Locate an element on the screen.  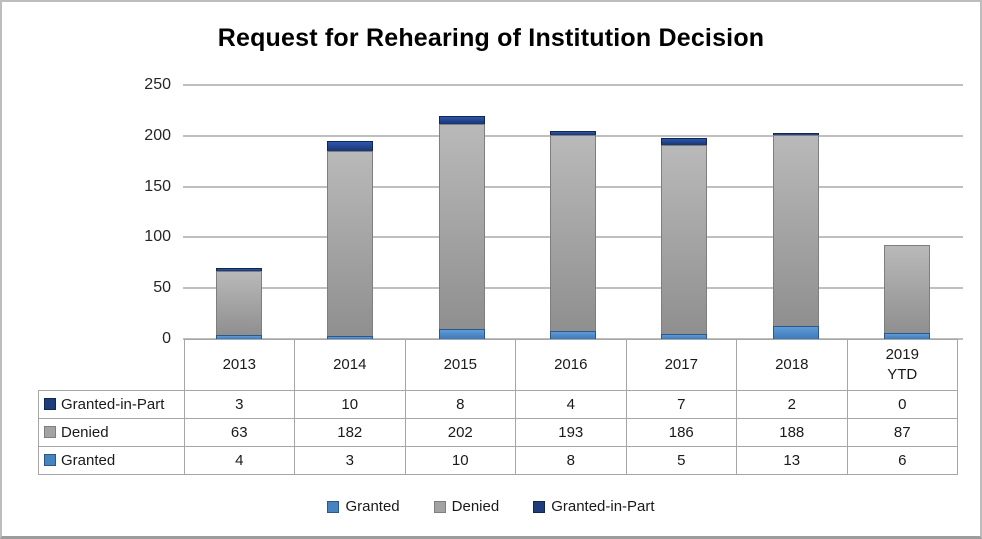
table-value-cell: 6 is located at coordinates (902, 460).